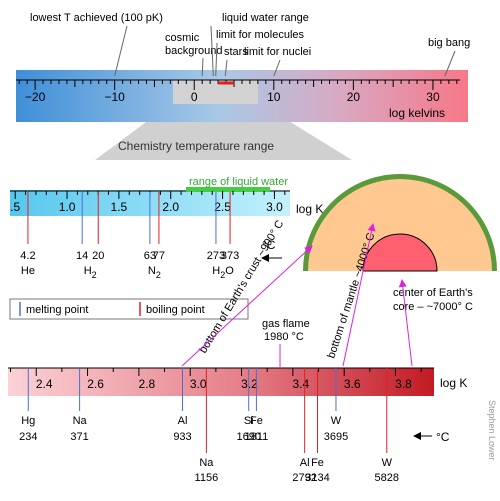 This screenshot has height=501, width=500. I want to click on top-callout-label: stars, so click(236, 52).